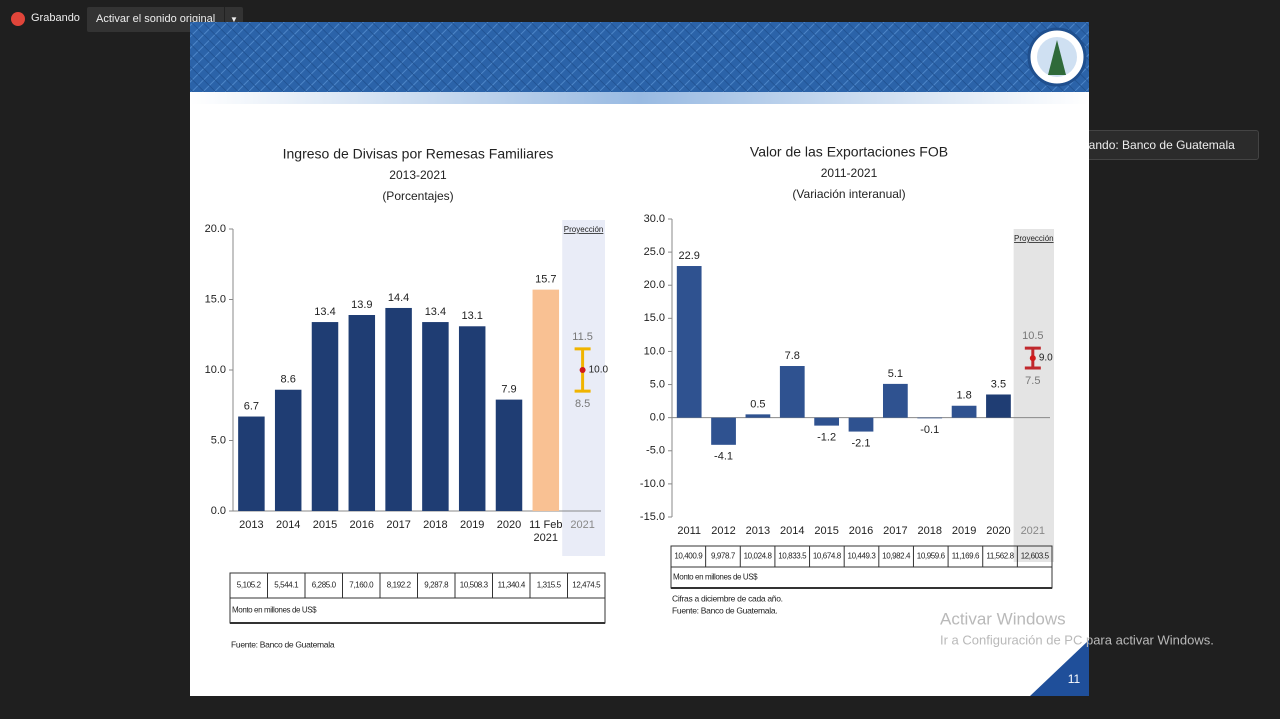 The image size is (1280, 719). What do you see at coordinates (361, 585) in the screenshot?
I see `table-cell: 7,160.0` at bounding box center [361, 585].